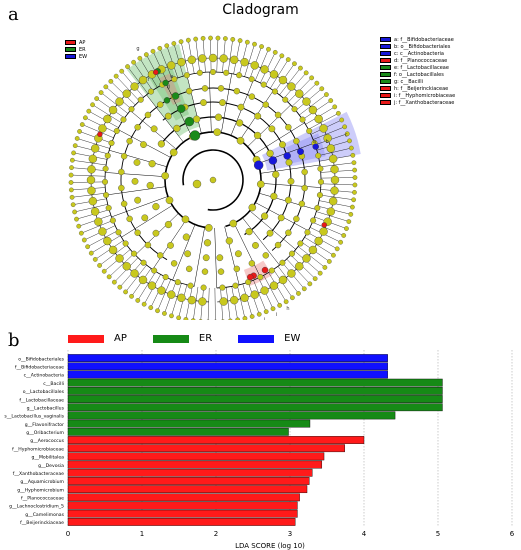 The height and width of the screenshot is (550, 521). I want to click on sector-label: b, so click(327, 142).